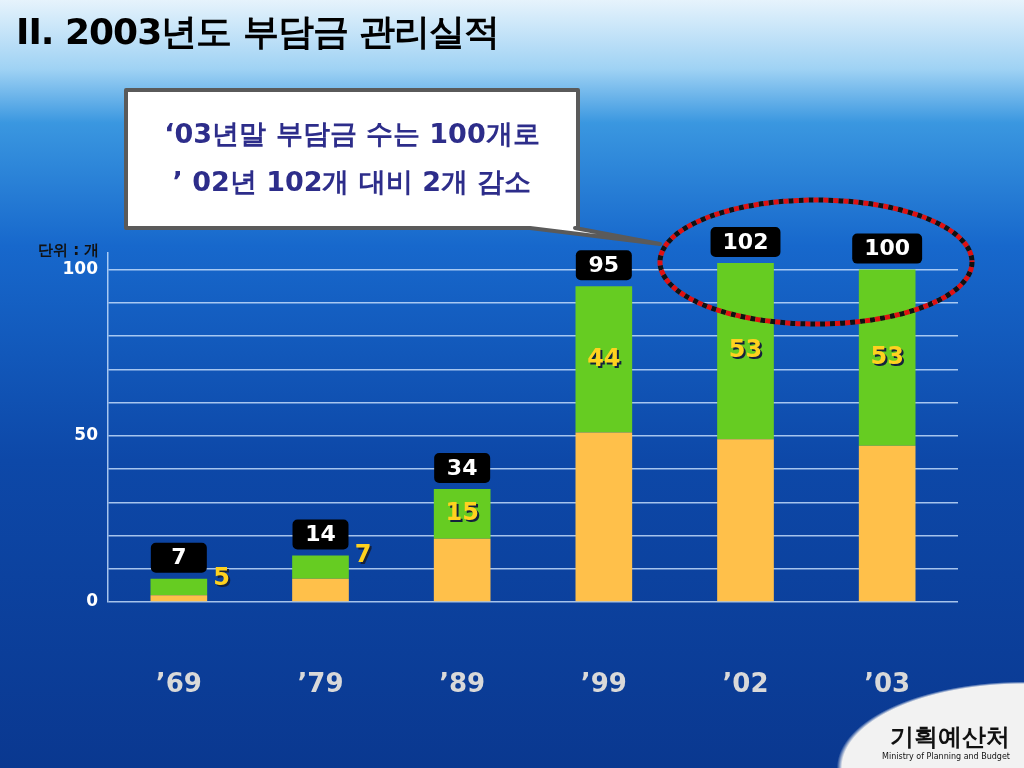 The height and width of the screenshot is (768, 1024). What do you see at coordinates (946, 757) in the screenshot?
I see `text: Ministry of Planning and Budget` at bounding box center [946, 757].